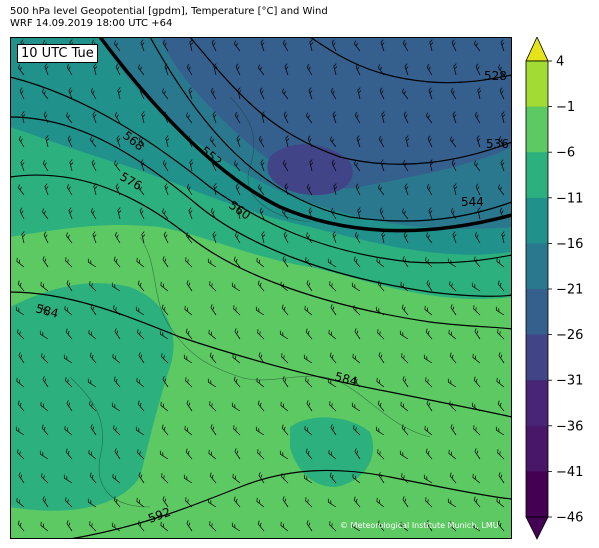 The width and height of the screenshot is (599, 548). What do you see at coordinates (537, 49) in the screenshot?
I see `colorbar-extend-max` at bounding box center [537, 49].